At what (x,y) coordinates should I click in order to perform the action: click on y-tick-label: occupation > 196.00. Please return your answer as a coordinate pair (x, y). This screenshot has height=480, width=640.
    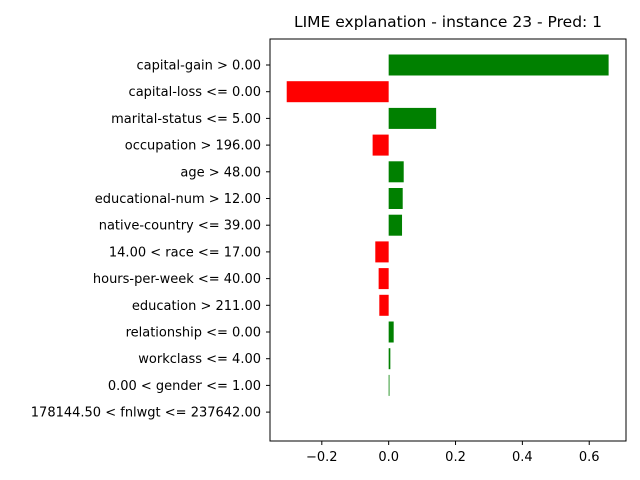
    Looking at the image, I should click on (193, 146).